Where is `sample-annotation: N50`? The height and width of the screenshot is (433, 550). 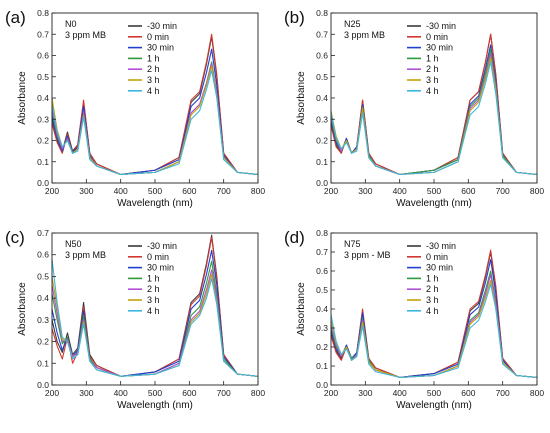
sample-annotation: N50 is located at coordinates (73, 244).